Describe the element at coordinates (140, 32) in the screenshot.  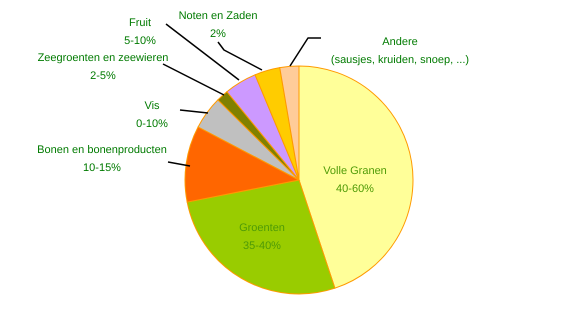
I see `slice-label: Fruit 5-10%` at that location.